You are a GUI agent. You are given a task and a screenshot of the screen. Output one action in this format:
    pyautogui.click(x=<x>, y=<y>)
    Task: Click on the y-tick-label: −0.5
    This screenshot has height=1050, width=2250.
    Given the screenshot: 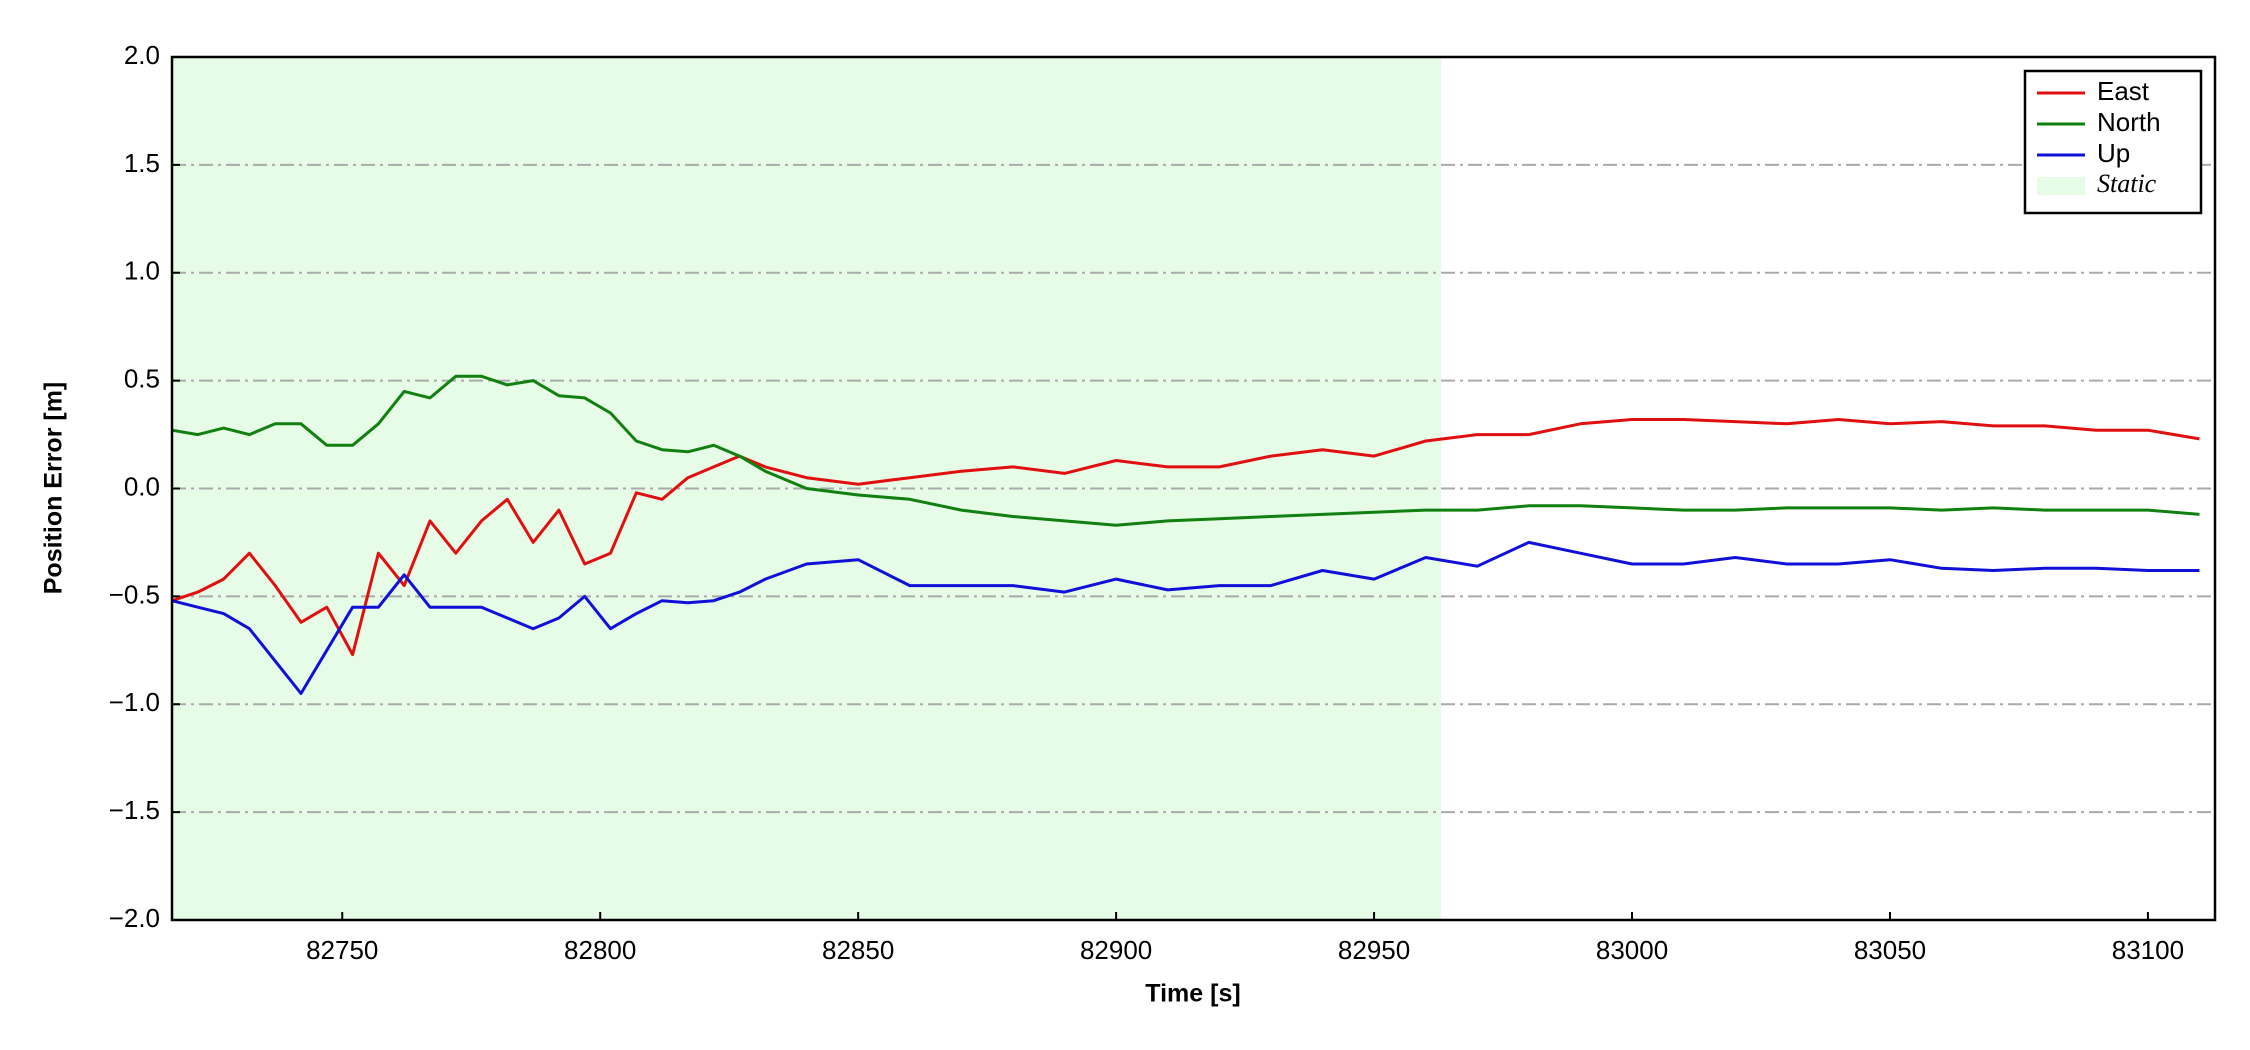 What is the action you would take?
    pyautogui.click(x=134, y=594)
    